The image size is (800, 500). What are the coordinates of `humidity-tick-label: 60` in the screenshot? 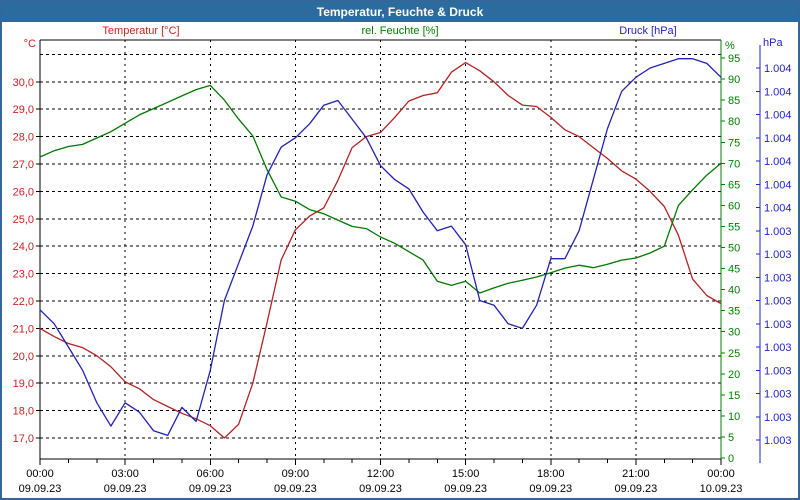 It's located at (734, 206).